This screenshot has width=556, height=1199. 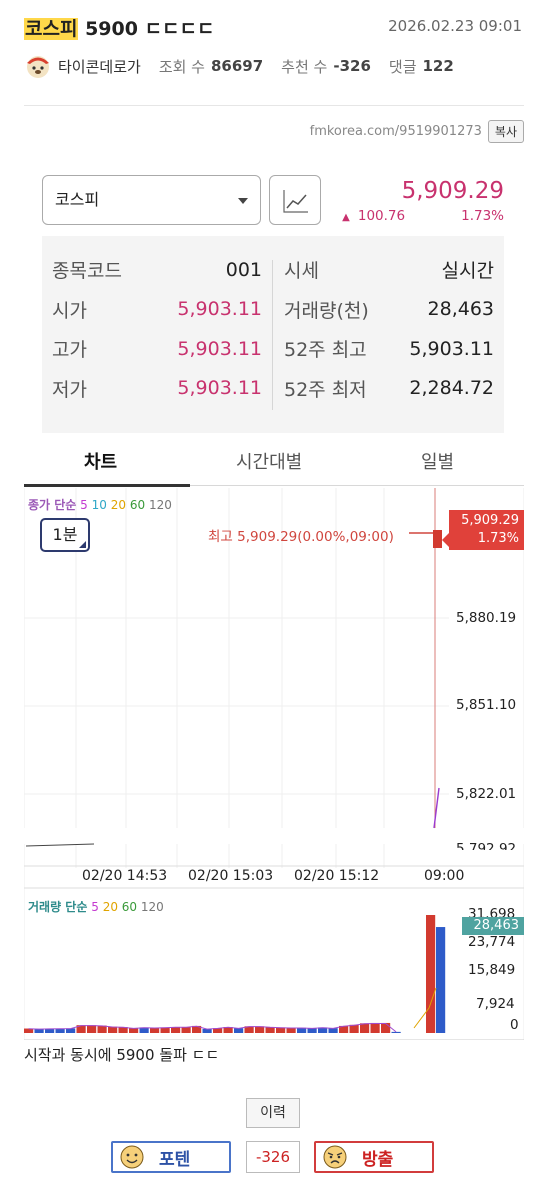 I want to click on volume-tick: 7,924, so click(x=495, y=1004).